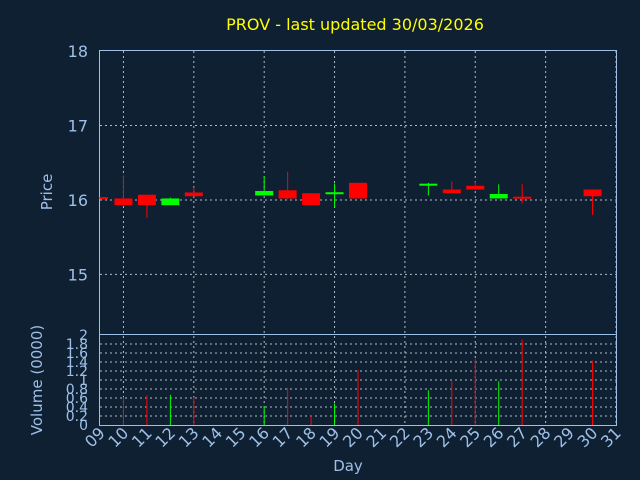  I want to click on volume-tick-label: 1.8, so click(77, 345).